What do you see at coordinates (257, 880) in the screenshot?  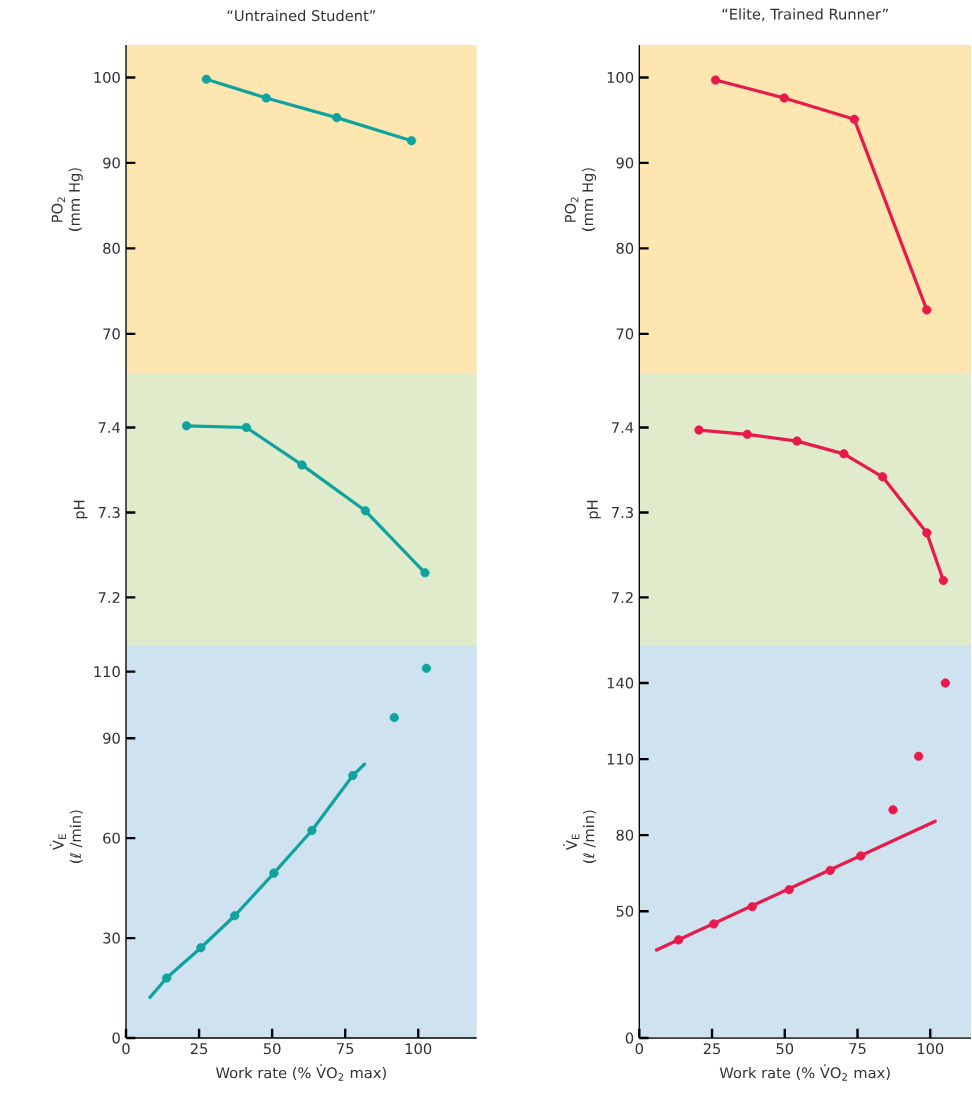 I see `line-series` at bounding box center [257, 880].